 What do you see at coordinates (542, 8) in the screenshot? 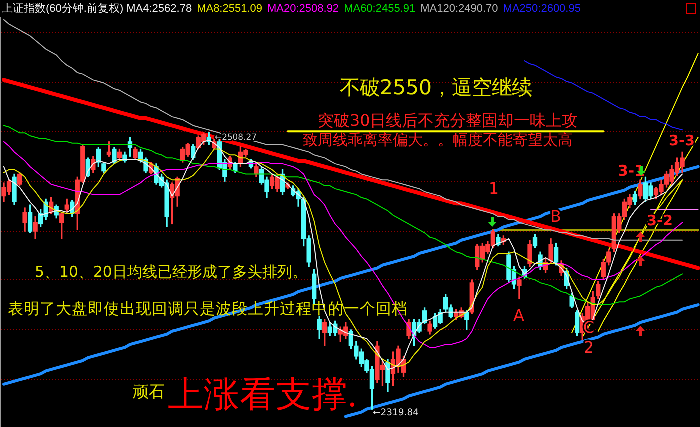
I see `text: MA250:2600.95` at bounding box center [542, 8].